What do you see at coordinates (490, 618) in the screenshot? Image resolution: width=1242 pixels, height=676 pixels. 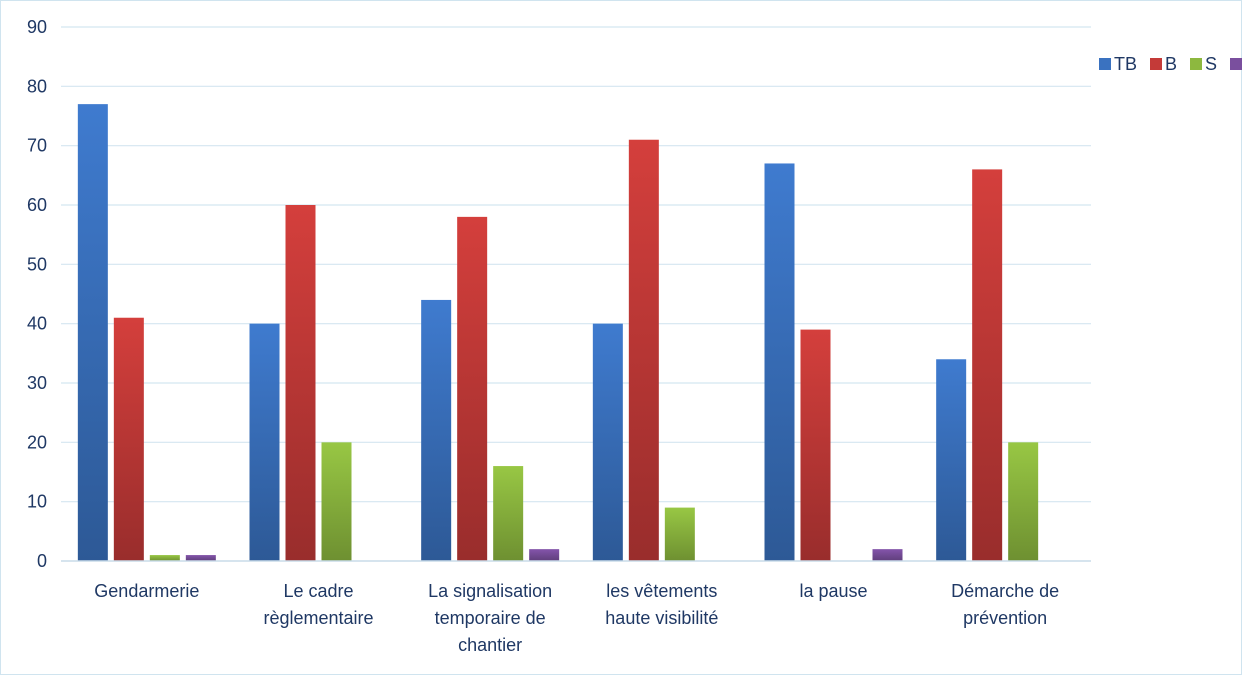 I see `x-category-label-2-1: temporaire de` at bounding box center [490, 618].